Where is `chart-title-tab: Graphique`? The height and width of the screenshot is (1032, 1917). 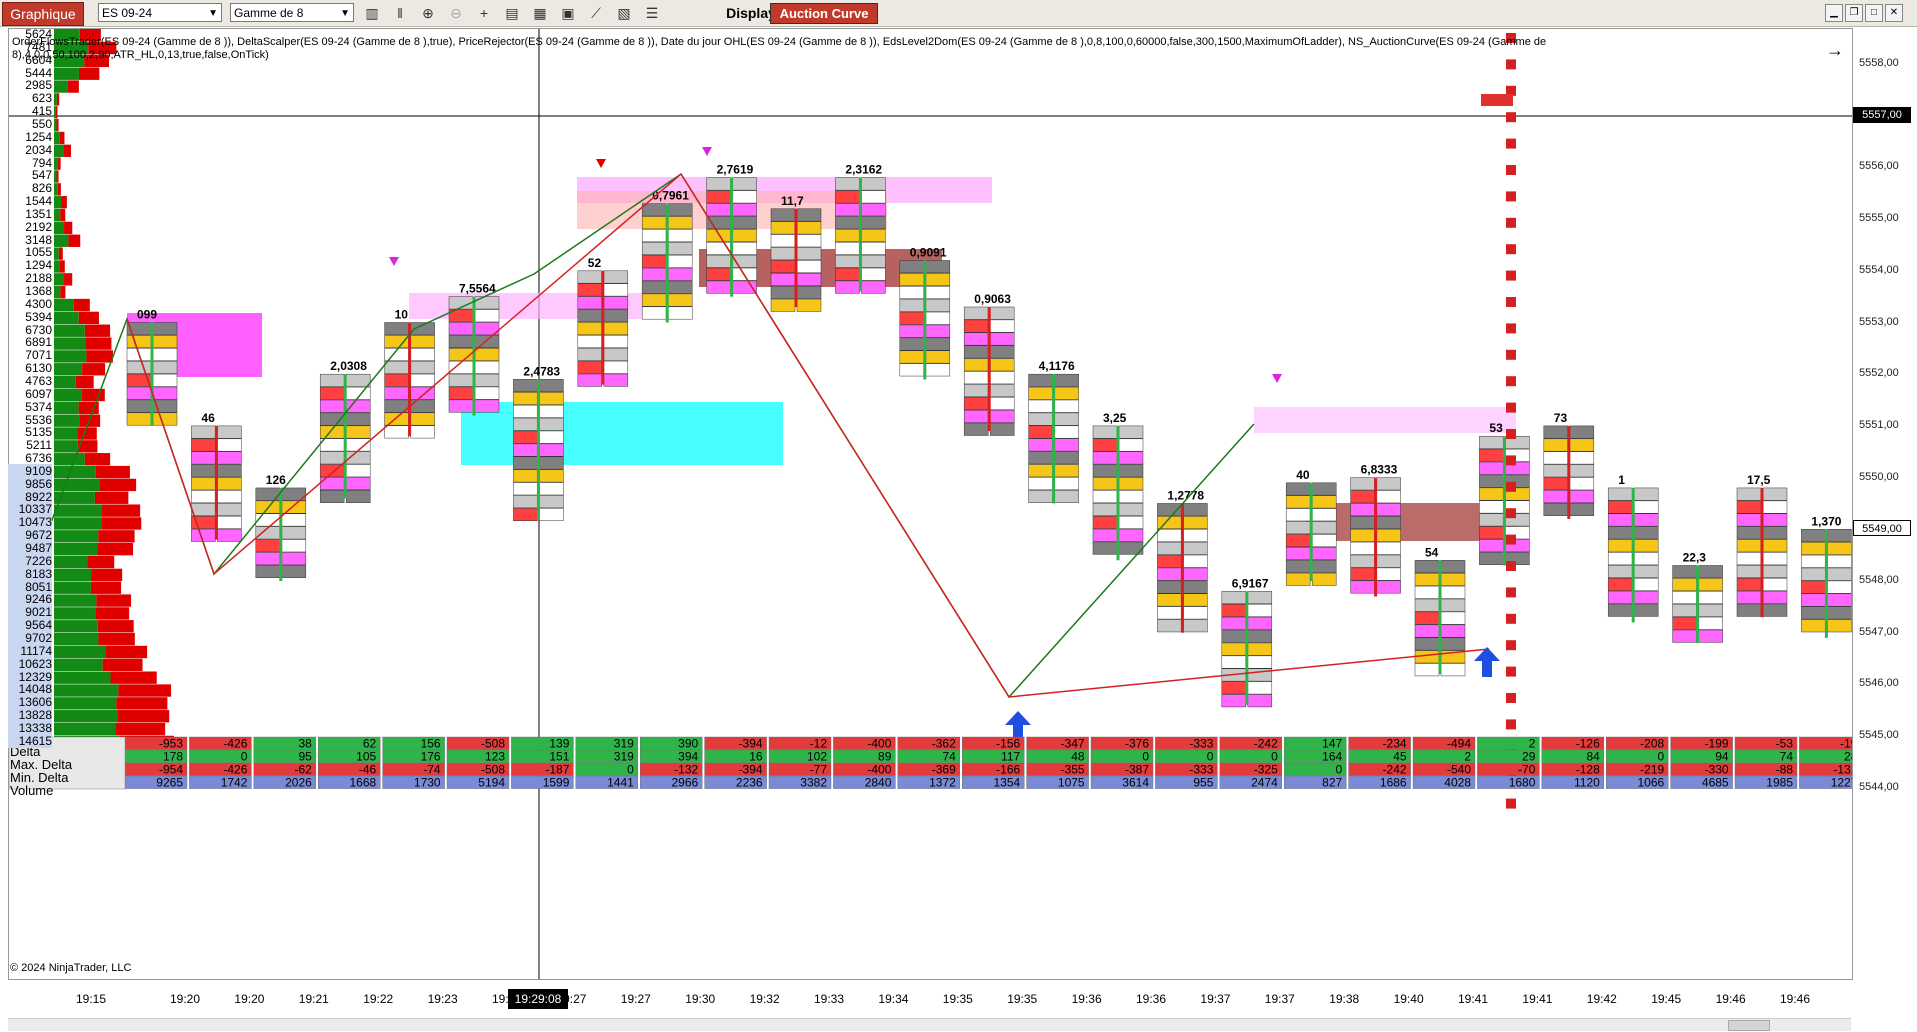 chart-title-tab: Graphique is located at coordinates (43, 14).